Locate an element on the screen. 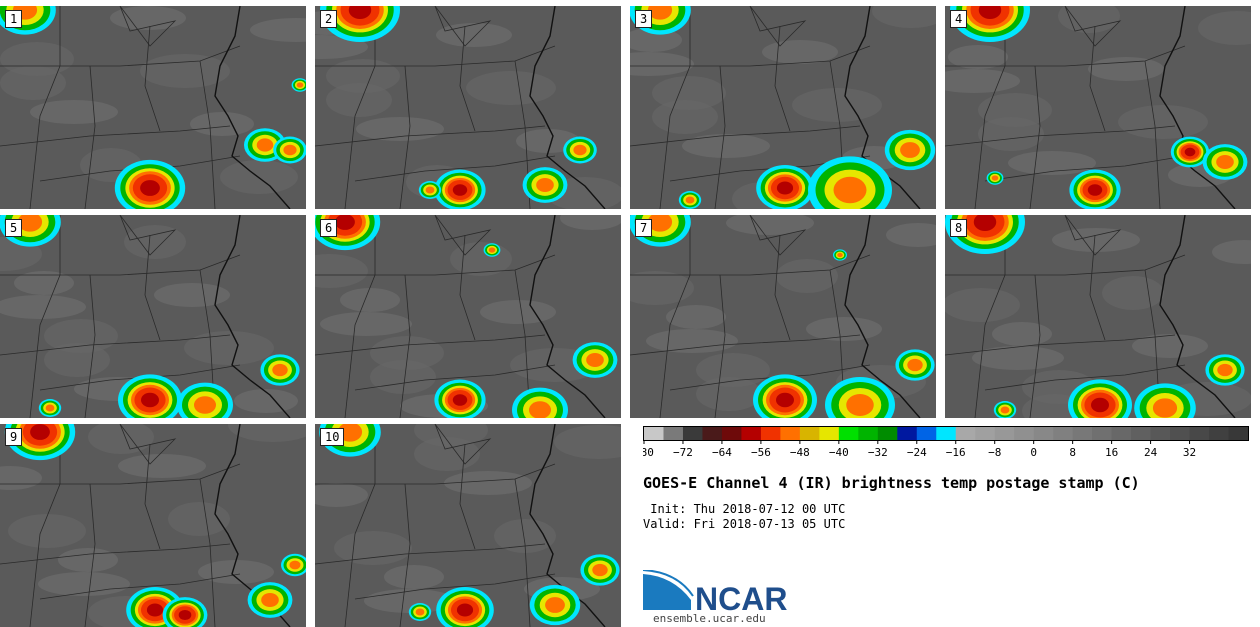 The image size is (1260, 627). panel-label: 1 is located at coordinates (14, 19).